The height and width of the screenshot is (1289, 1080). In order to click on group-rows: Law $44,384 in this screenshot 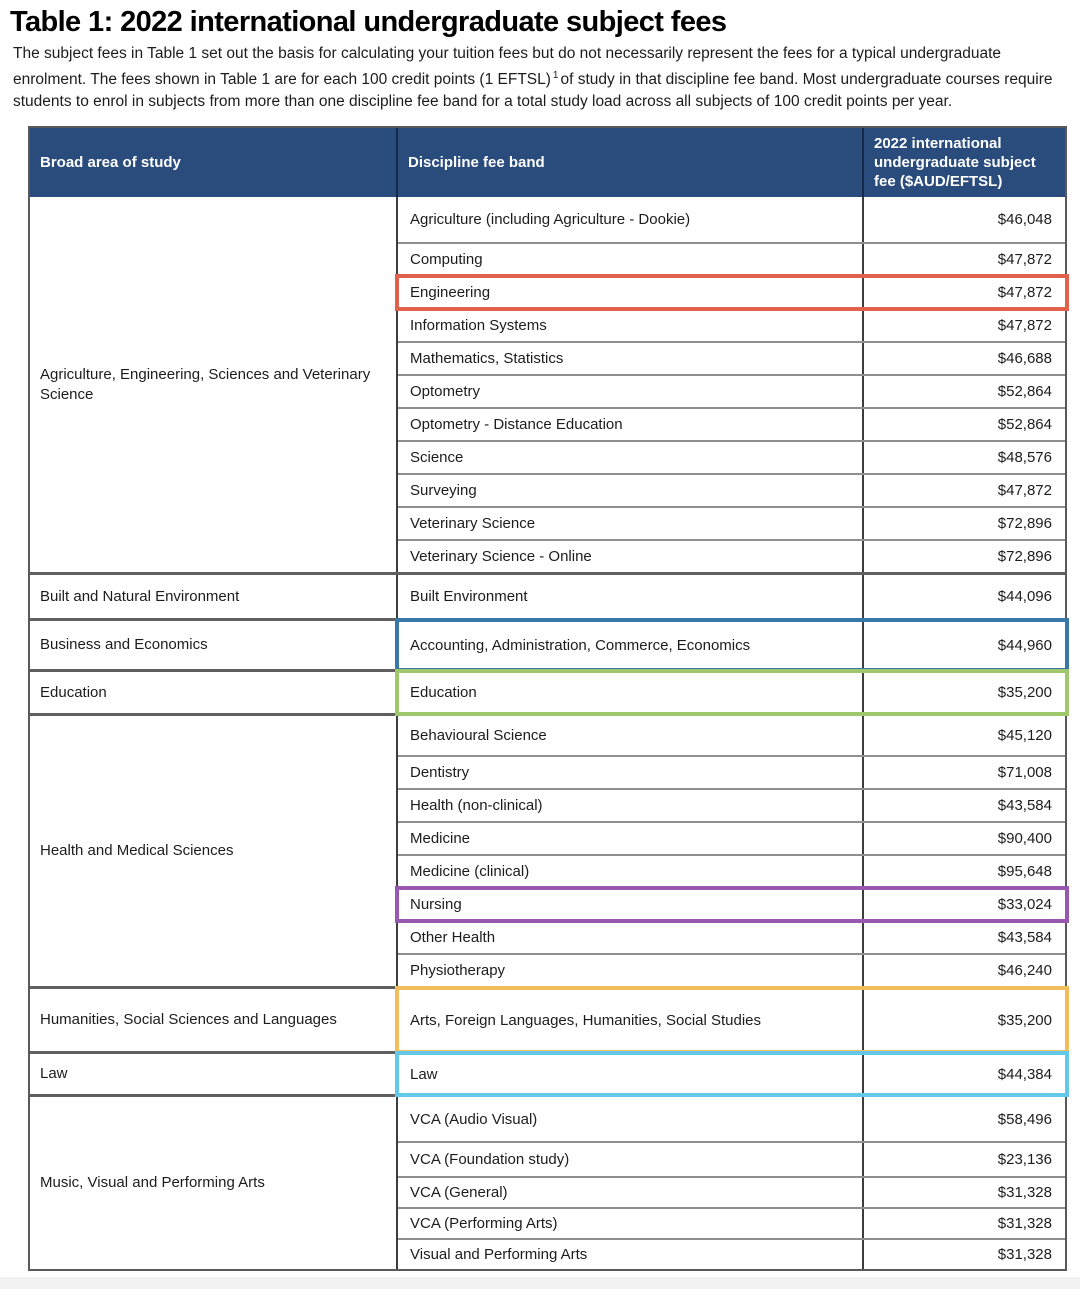, I will do `click(732, 1074)`.